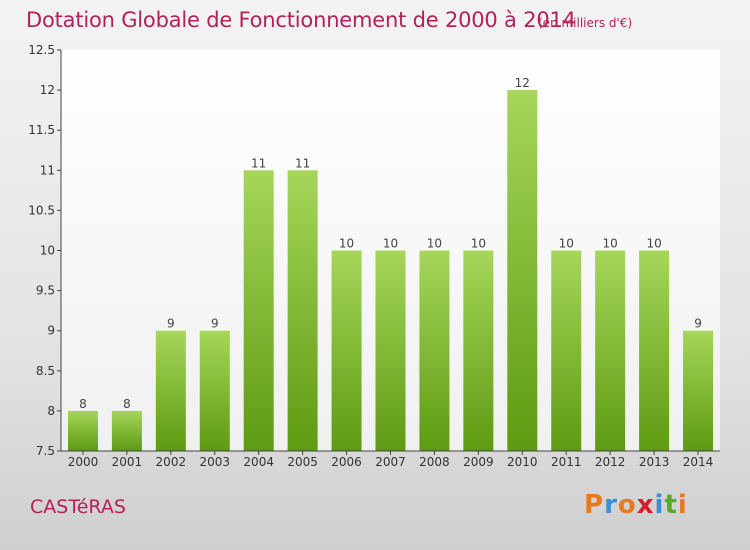 This screenshot has height=550, width=750. I want to click on logo-letter: o, so click(627, 505).